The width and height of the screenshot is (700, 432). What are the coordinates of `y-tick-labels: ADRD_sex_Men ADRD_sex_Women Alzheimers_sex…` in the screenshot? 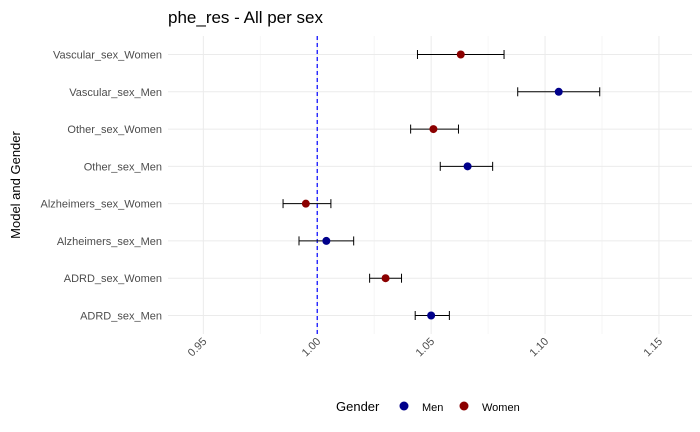 It's located at (101, 186).